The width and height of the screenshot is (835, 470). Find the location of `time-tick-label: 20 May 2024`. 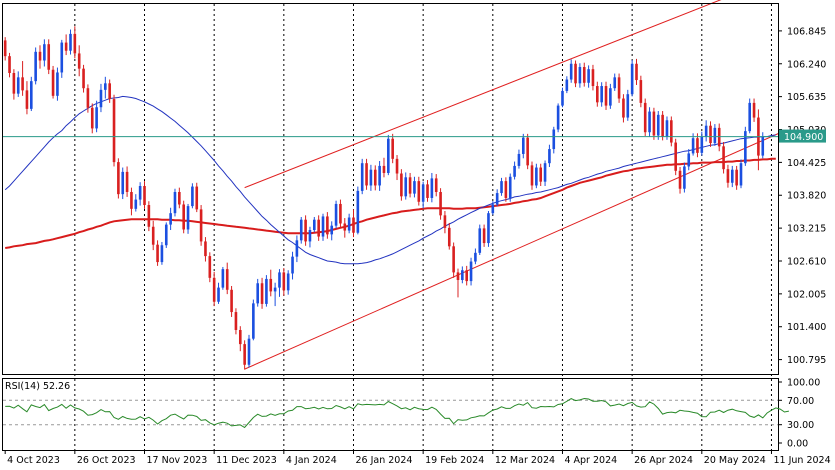

time-tick-label: 20 May 2024 is located at coordinates (735, 460).